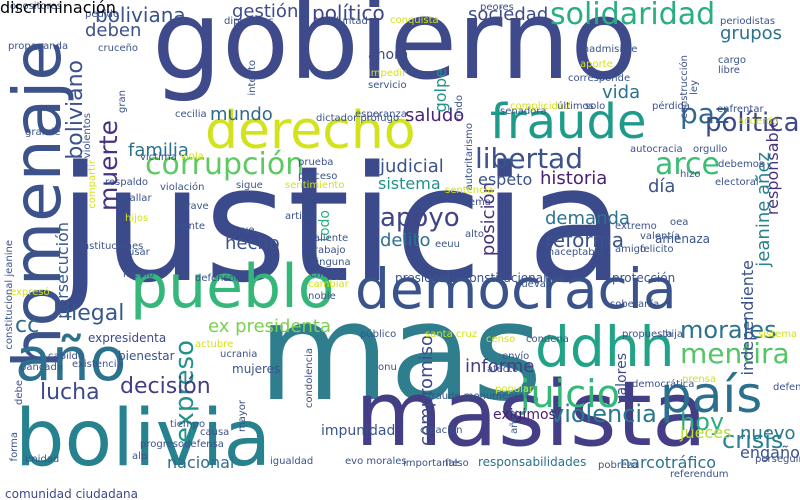  Describe the element at coordinates (137, 218) in the screenshot. I see `word-hijos: hijos` at that location.